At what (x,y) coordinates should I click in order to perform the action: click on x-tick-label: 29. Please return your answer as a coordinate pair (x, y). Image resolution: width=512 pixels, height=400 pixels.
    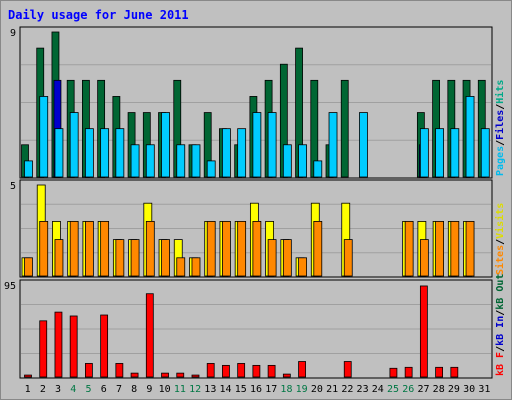
    Looking at the image, I should click on (454, 389).